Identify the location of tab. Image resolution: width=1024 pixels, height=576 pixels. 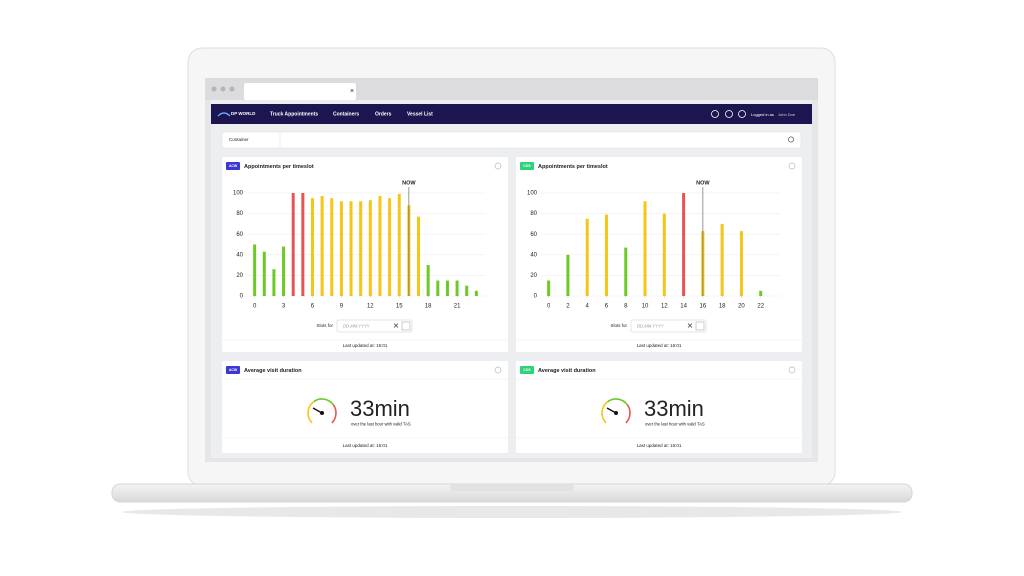
(300, 91).